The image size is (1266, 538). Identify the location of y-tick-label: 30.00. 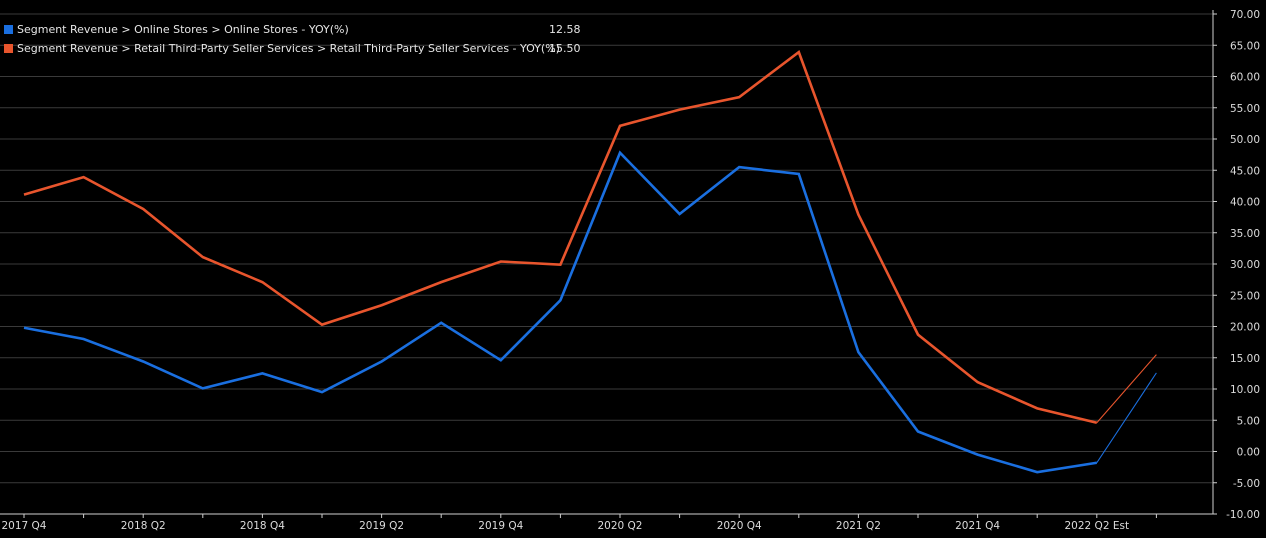
(1245, 265).